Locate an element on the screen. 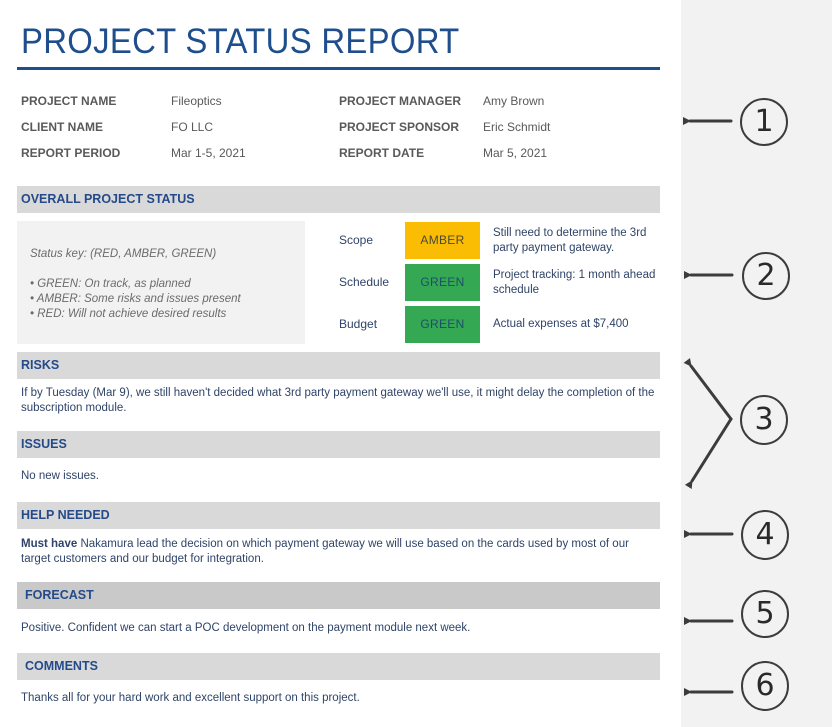  status-label: Schedule is located at coordinates (364, 282).